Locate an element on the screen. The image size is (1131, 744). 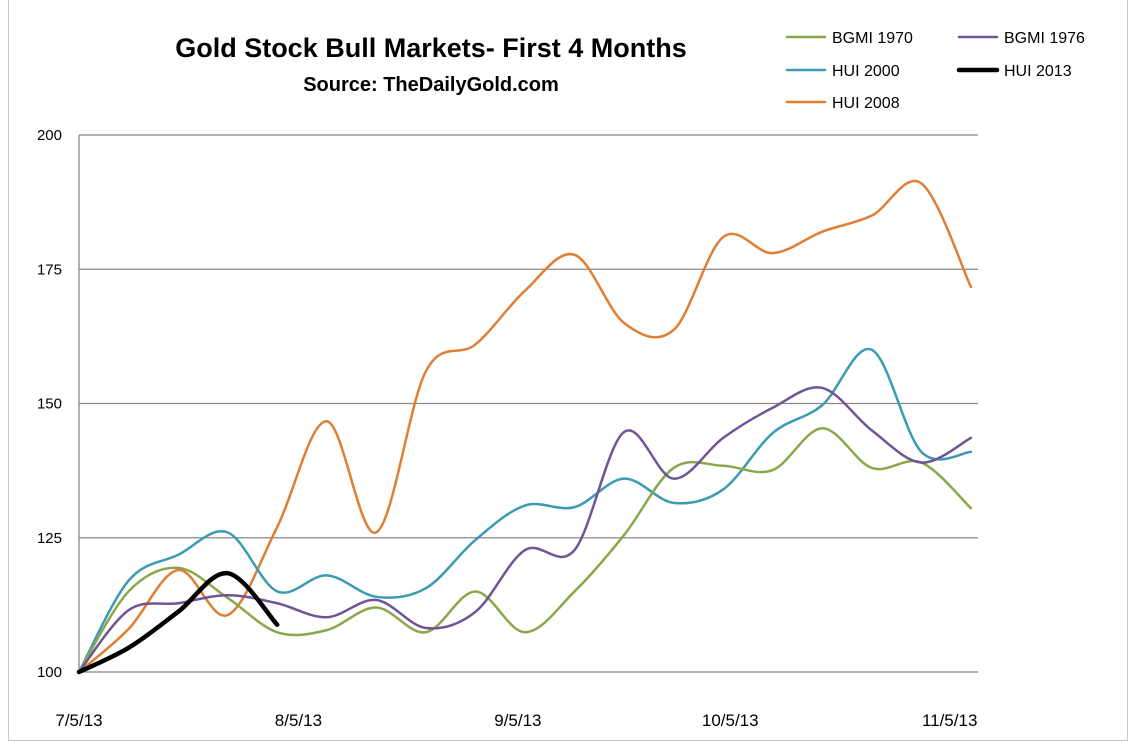
x-tick-label: 8/5/13 is located at coordinates (298, 720).